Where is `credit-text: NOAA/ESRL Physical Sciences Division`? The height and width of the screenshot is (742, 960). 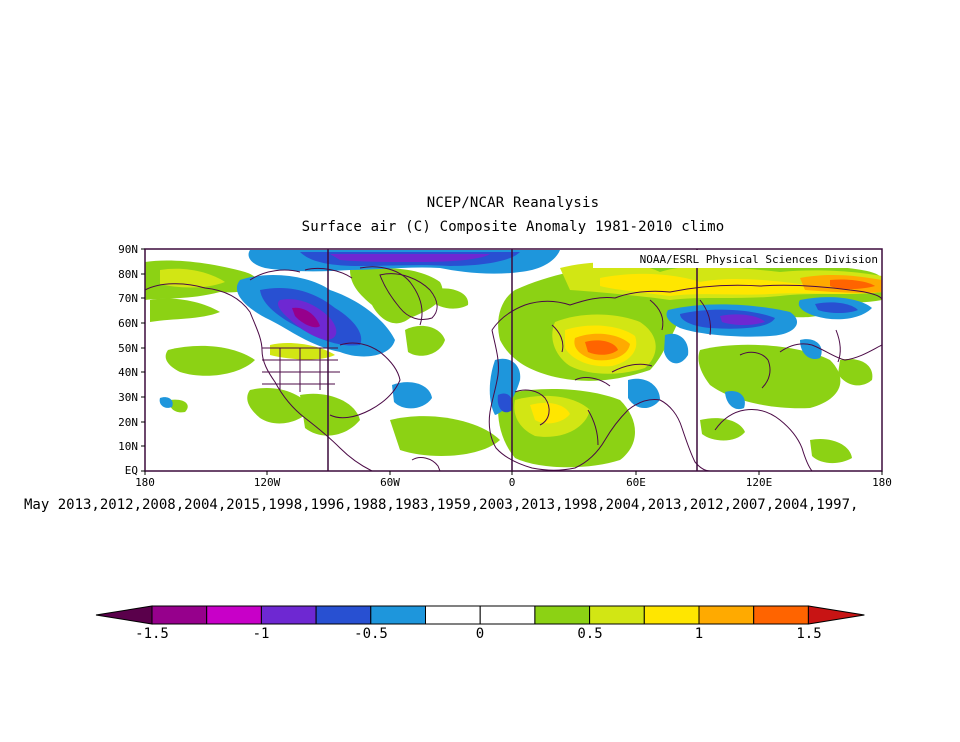
credit-text: NOAA/ESRL Physical Sciences Division is located at coordinates (759, 259).